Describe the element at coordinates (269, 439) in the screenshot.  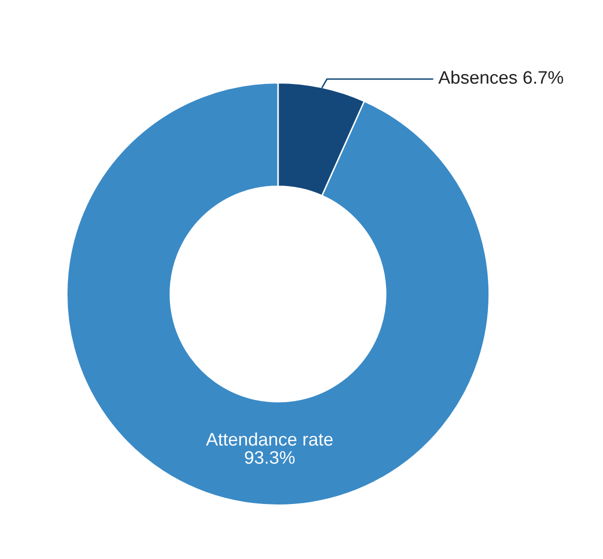
I see `slice-label: Attendance rate` at that location.